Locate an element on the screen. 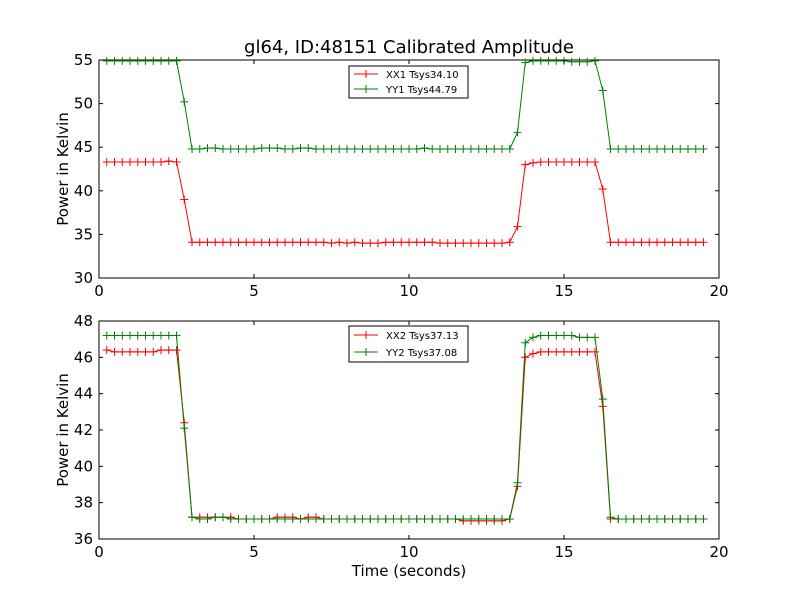 This screenshot has height=600, width=800. x-axis-label: Time (seconds) is located at coordinates (409, 571).